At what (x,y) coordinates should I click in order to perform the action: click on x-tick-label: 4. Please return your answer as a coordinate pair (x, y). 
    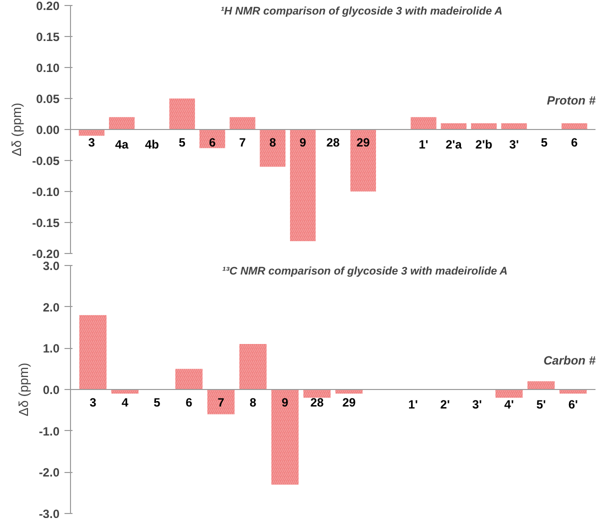
    Looking at the image, I should click on (125, 403).